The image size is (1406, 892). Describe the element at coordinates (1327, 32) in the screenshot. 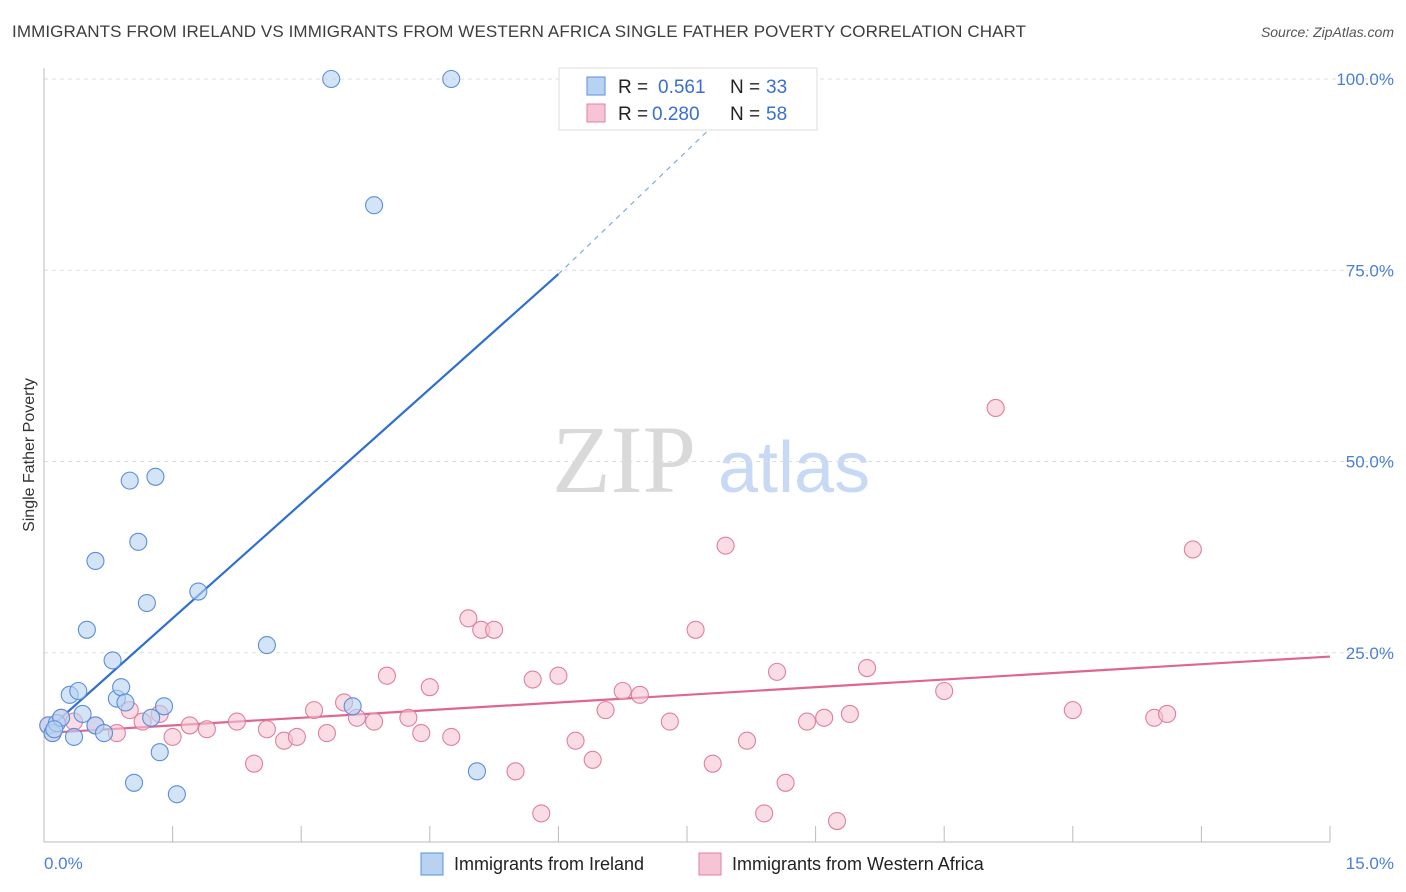

I see `source-credit: Source: ZipAtlas.com` at that location.